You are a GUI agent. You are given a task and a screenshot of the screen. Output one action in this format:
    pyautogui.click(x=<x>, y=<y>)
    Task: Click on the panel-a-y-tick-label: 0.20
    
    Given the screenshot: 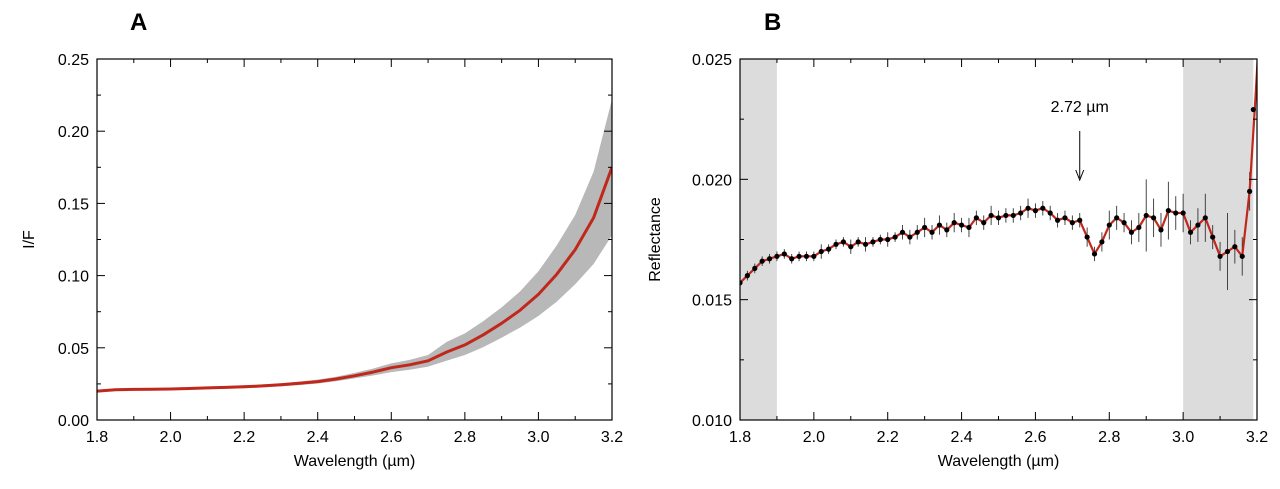 What is the action you would take?
    pyautogui.click(x=73, y=132)
    